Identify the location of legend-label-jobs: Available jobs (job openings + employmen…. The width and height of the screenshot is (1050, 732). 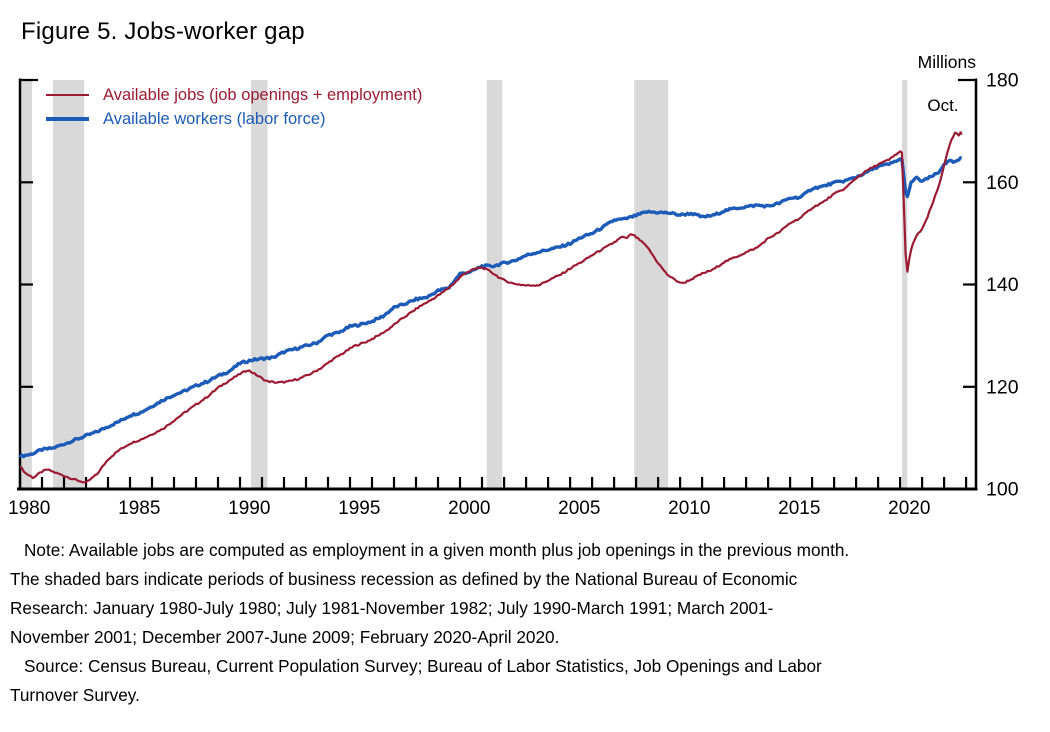
(263, 94).